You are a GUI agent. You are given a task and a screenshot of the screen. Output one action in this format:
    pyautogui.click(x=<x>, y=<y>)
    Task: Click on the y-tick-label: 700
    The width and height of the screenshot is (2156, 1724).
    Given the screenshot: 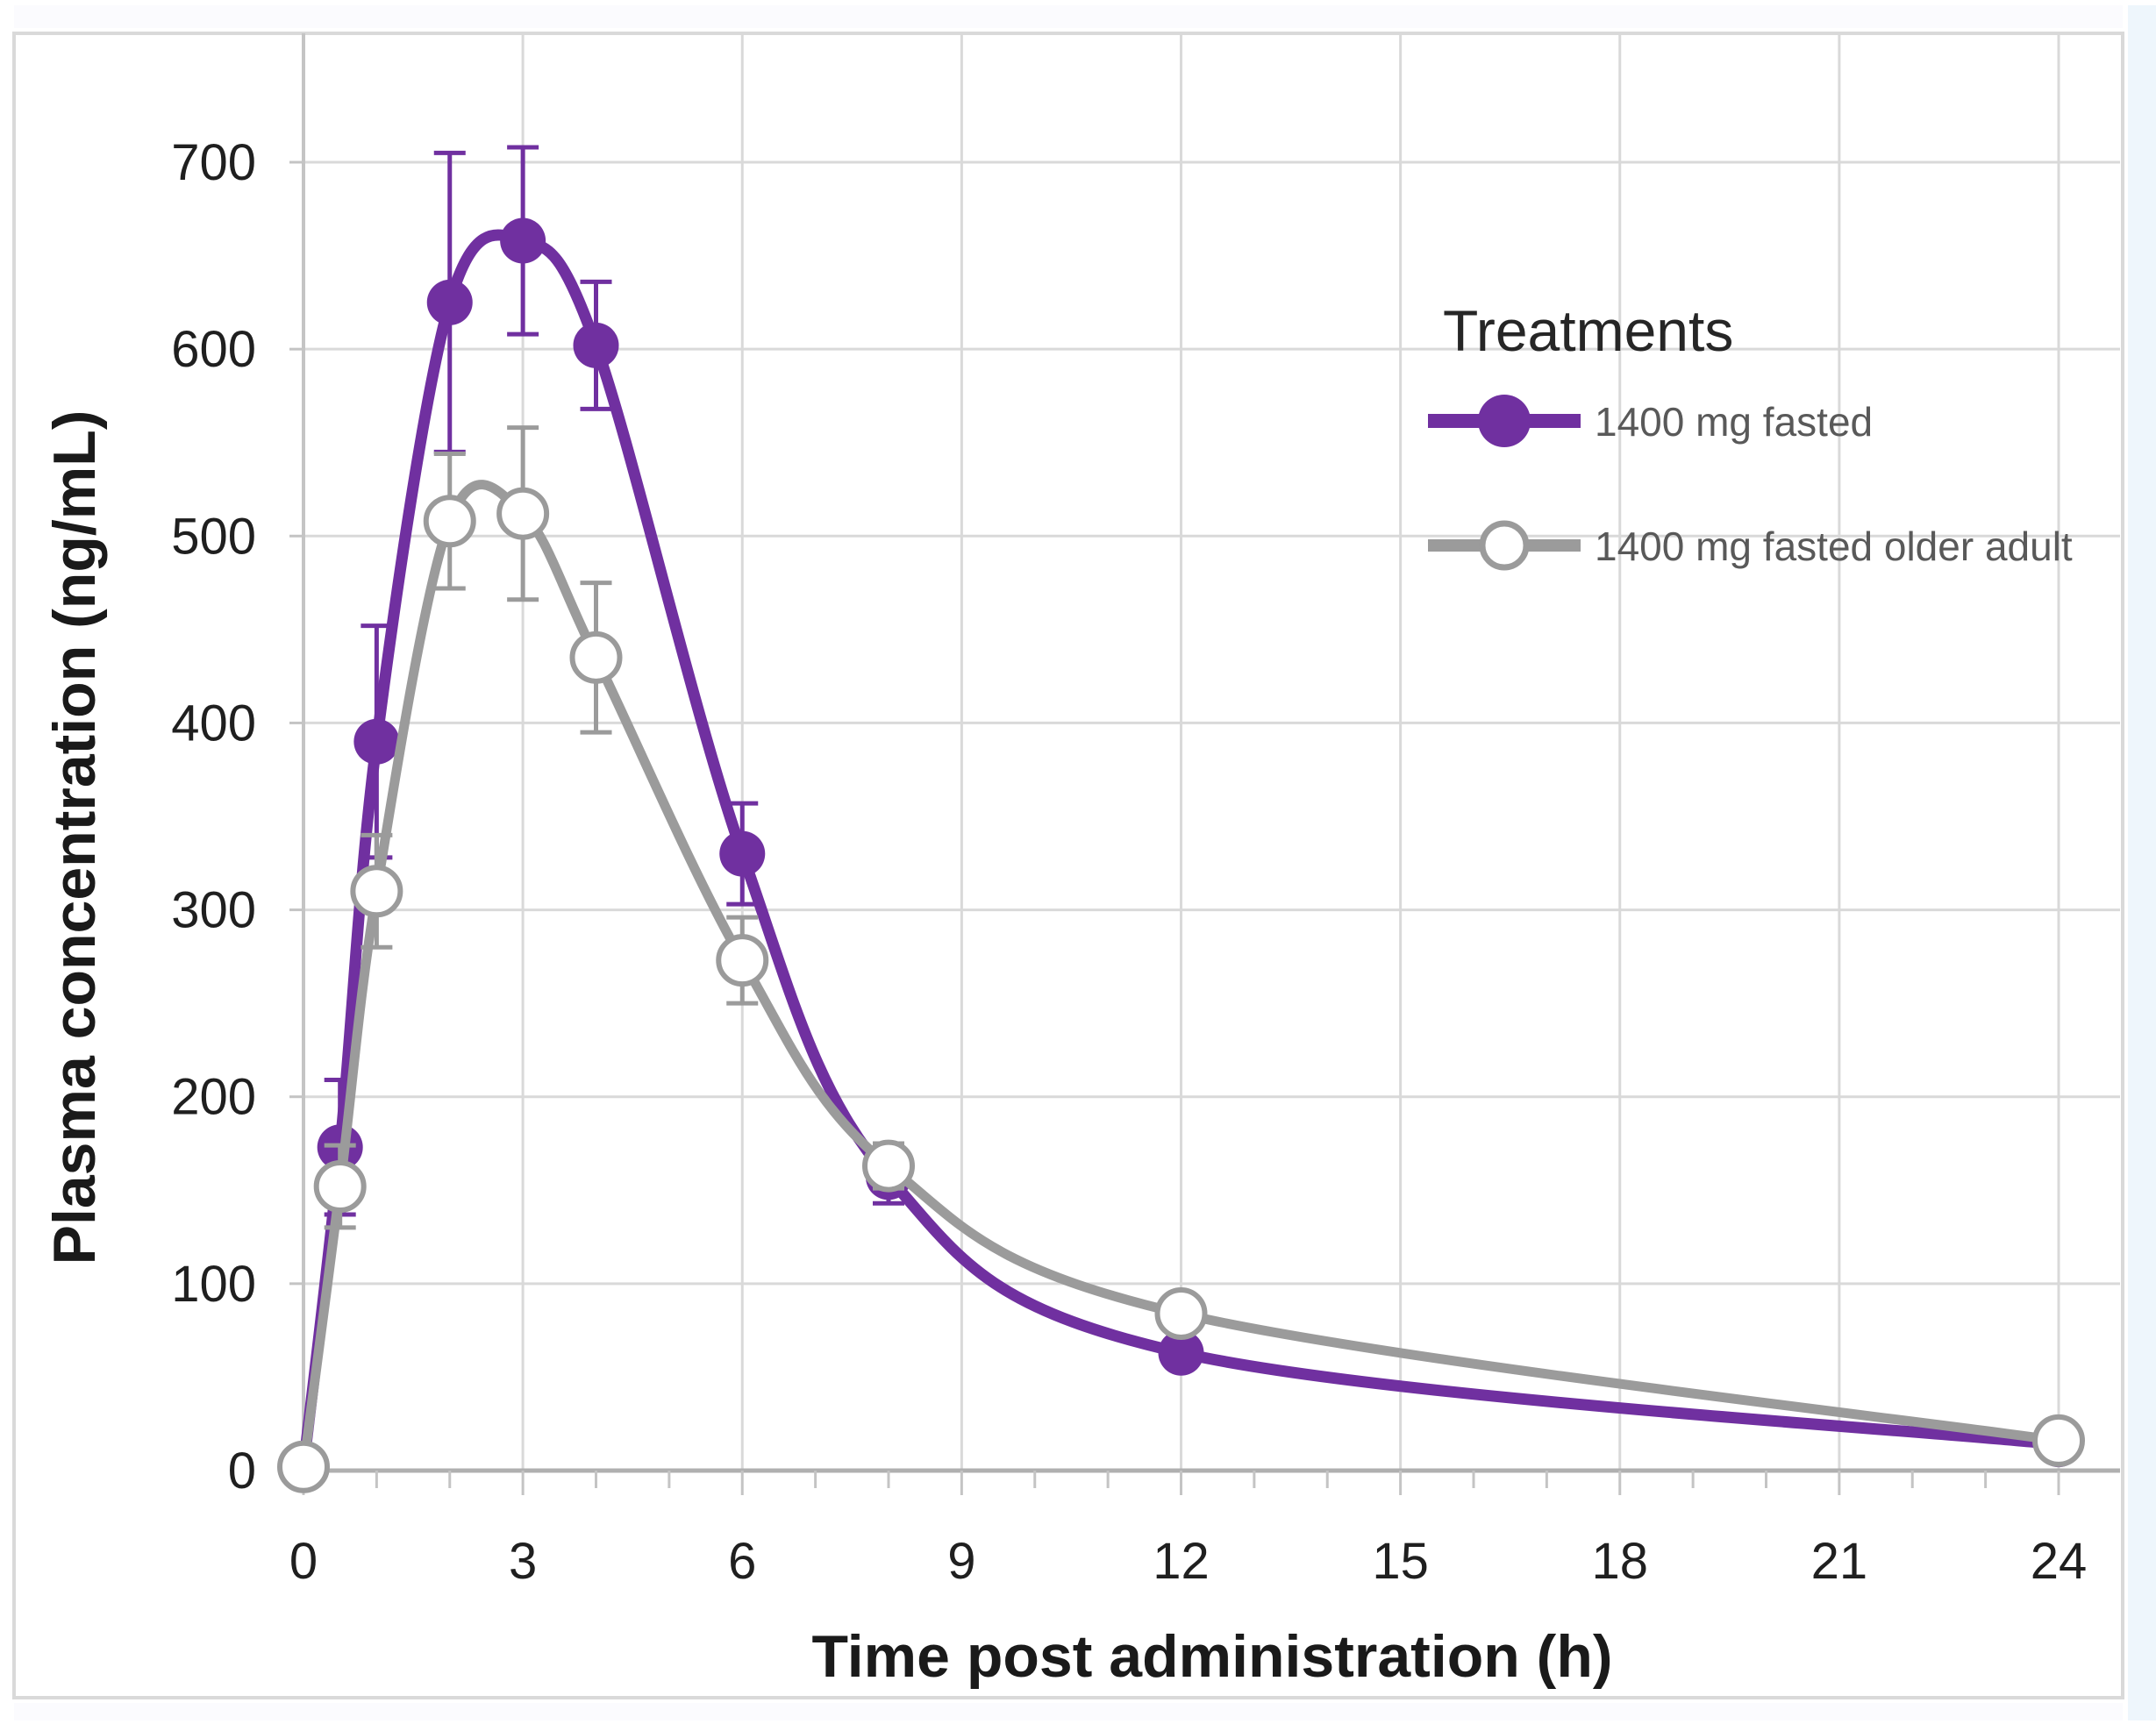 What is the action you would take?
    pyautogui.click(x=213, y=162)
    